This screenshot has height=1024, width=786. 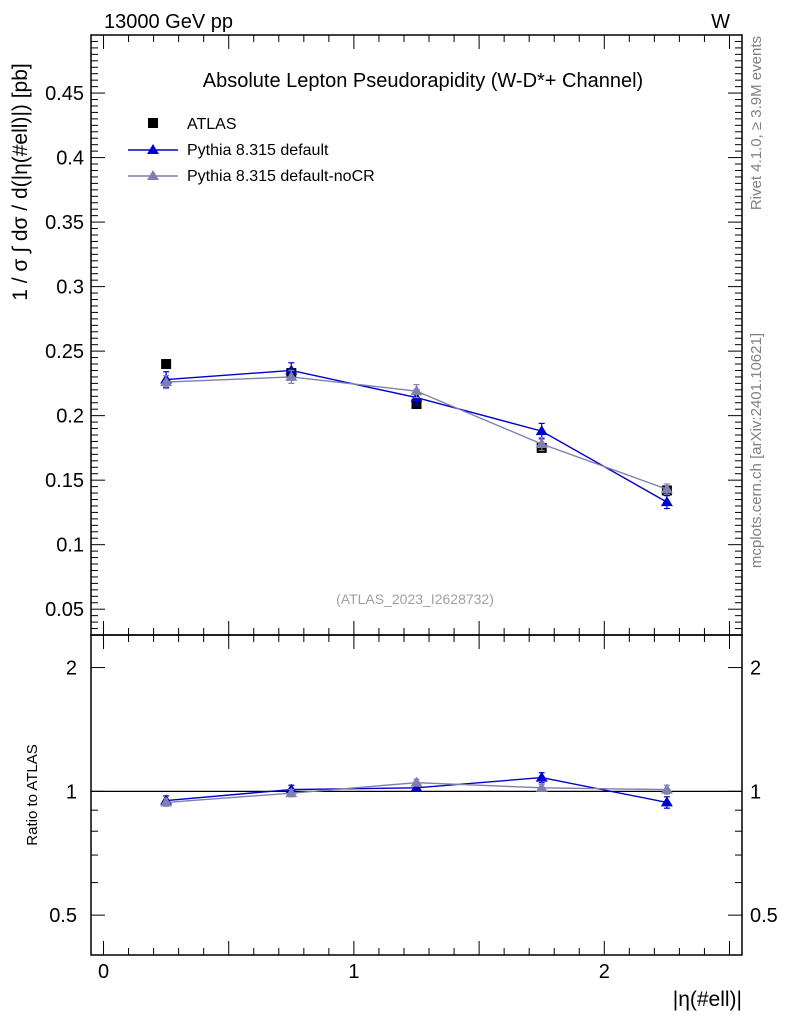 What do you see at coordinates (212, 124) in the screenshot?
I see `legend-label-atlas: ATLAS` at bounding box center [212, 124].